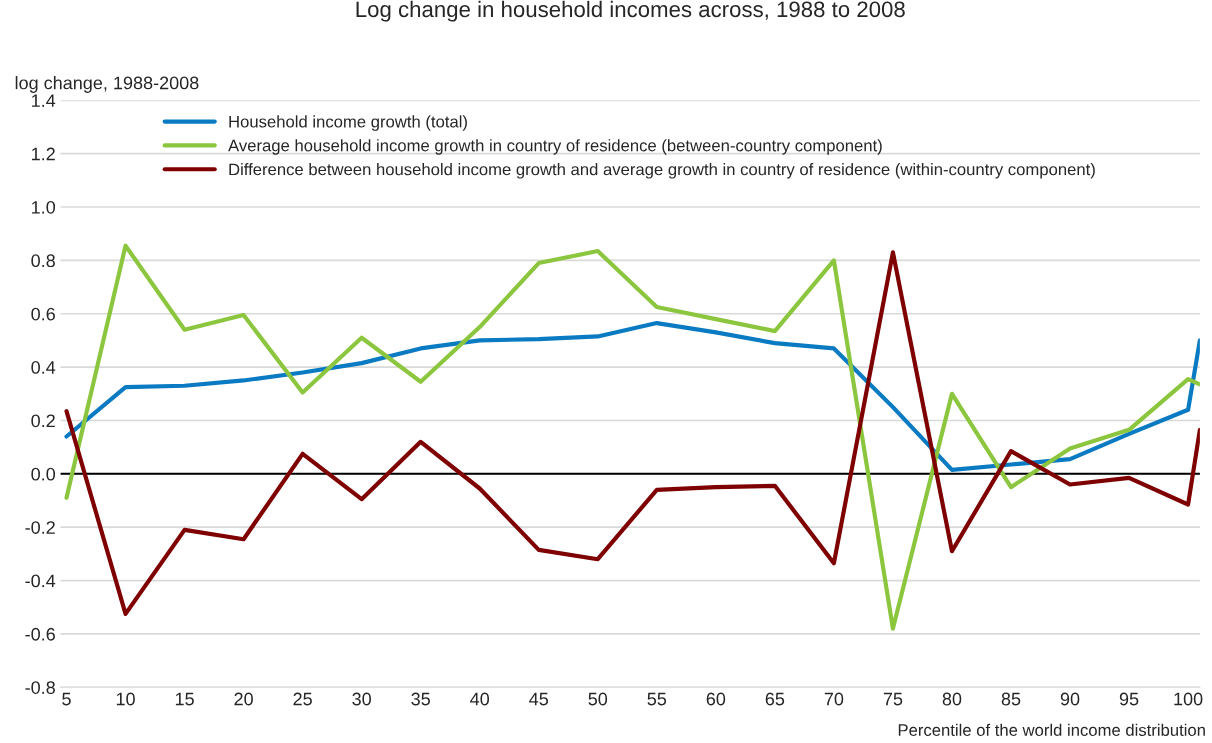 The height and width of the screenshot is (743, 1212). I want to click on y-tick-label: 0.0, so click(43, 474).